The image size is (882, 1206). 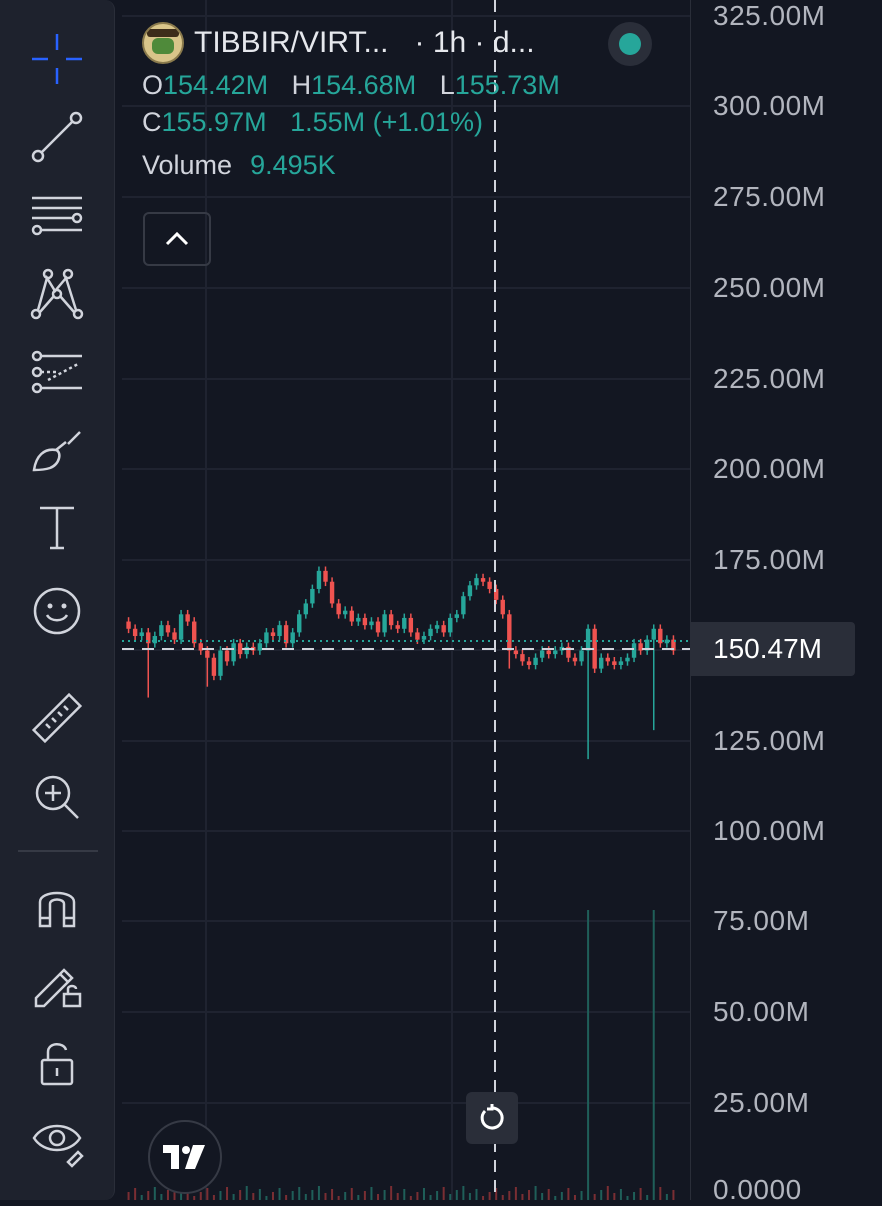 What do you see at coordinates (153, 85) in the screenshot?
I see `open-label: O` at bounding box center [153, 85].